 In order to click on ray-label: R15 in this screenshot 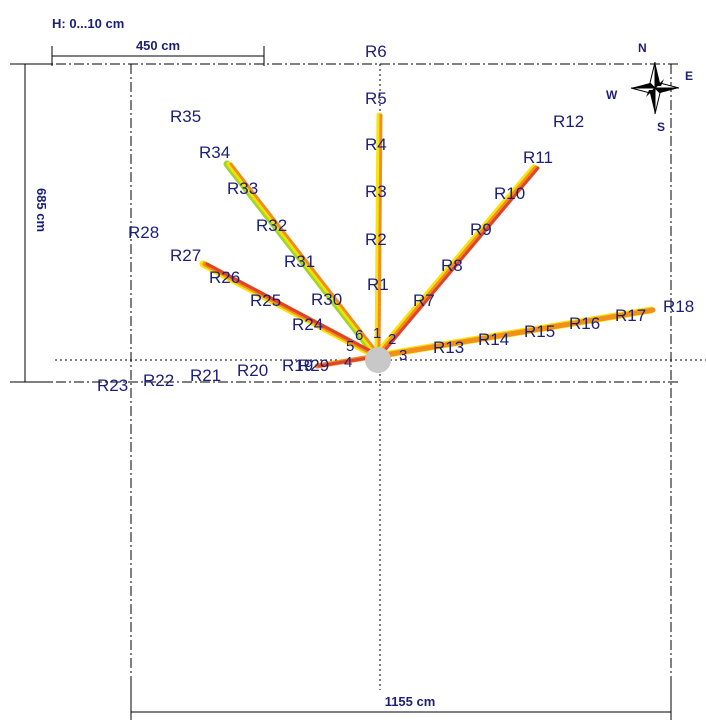, I will do `click(539, 331)`.